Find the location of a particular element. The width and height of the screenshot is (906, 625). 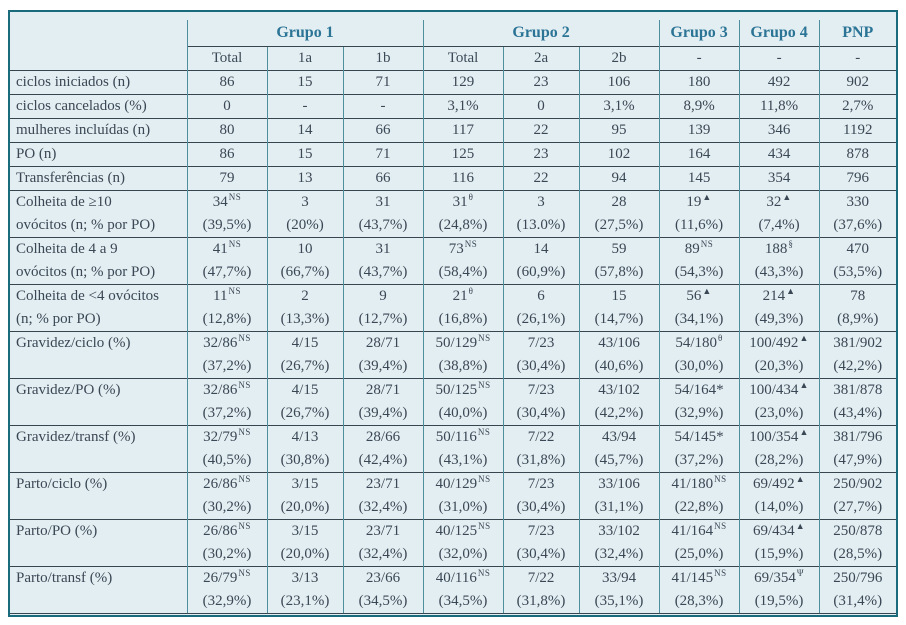

row-label-line: Parto/ciclo (%) is located at coordinates (62, 484).